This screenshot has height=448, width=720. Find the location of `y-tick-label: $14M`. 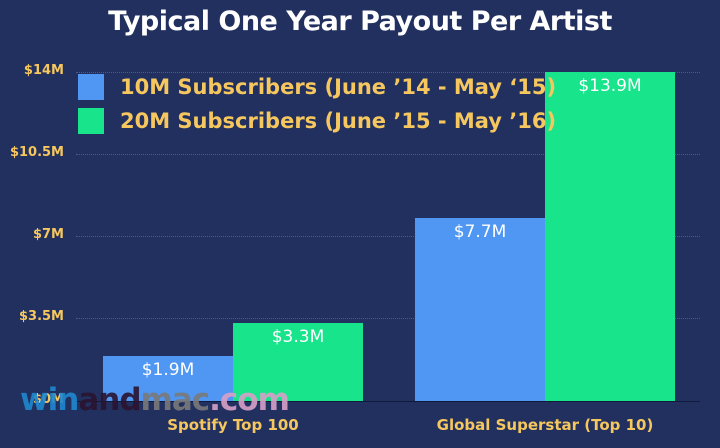

y-tick-label: $14M is located at coordinates (43, 70).